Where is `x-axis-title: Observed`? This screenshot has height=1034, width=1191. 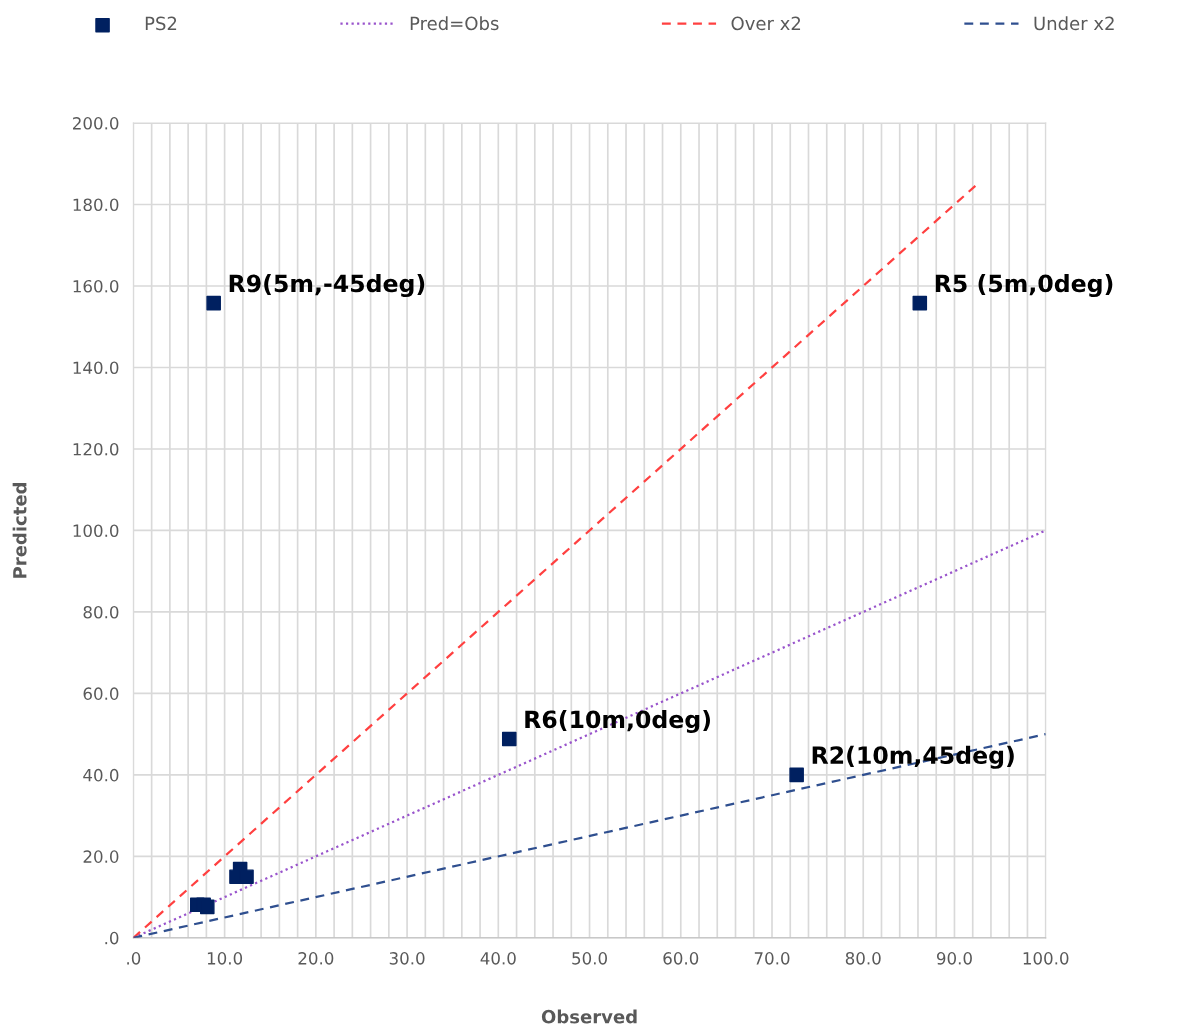 x-axis-title: Observed is located at coordinates (589, 1016).